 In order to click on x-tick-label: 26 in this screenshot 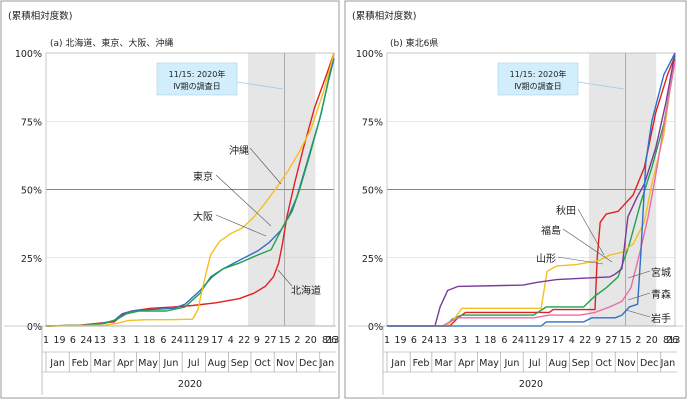, I will do `click(672, 340)`.